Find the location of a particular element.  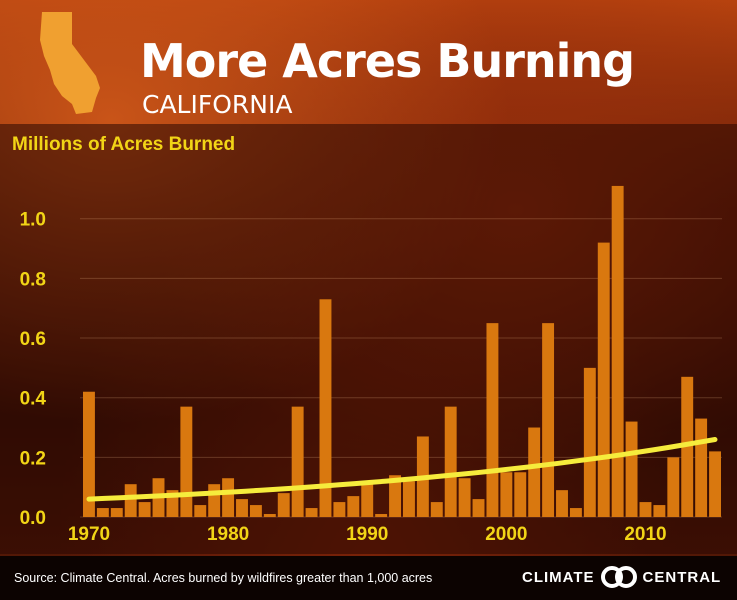

trend-line is located at coordinates (402, 469).